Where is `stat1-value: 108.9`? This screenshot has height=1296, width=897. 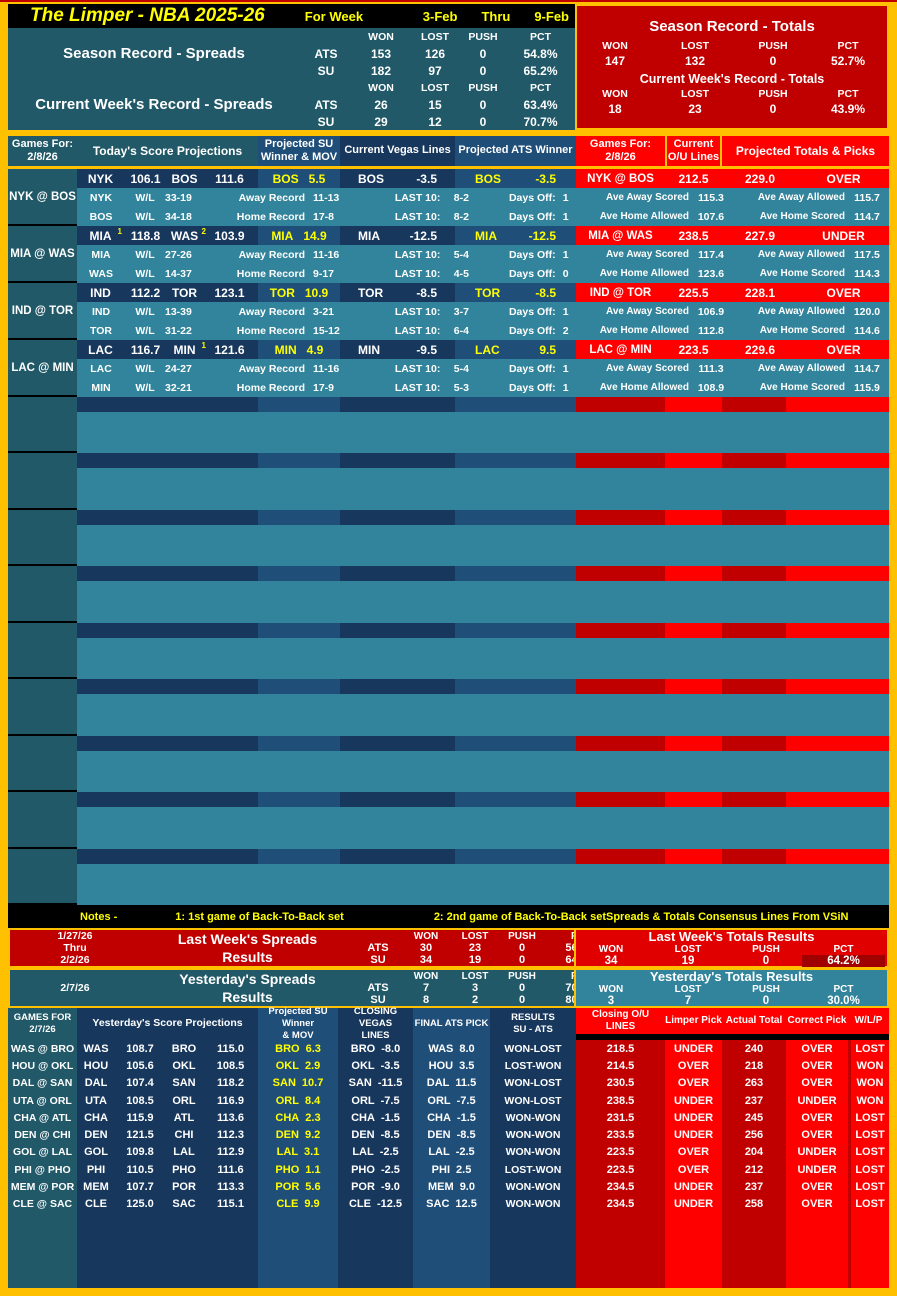
stat1-value: 108.9 is located at coordinates (711, 387).